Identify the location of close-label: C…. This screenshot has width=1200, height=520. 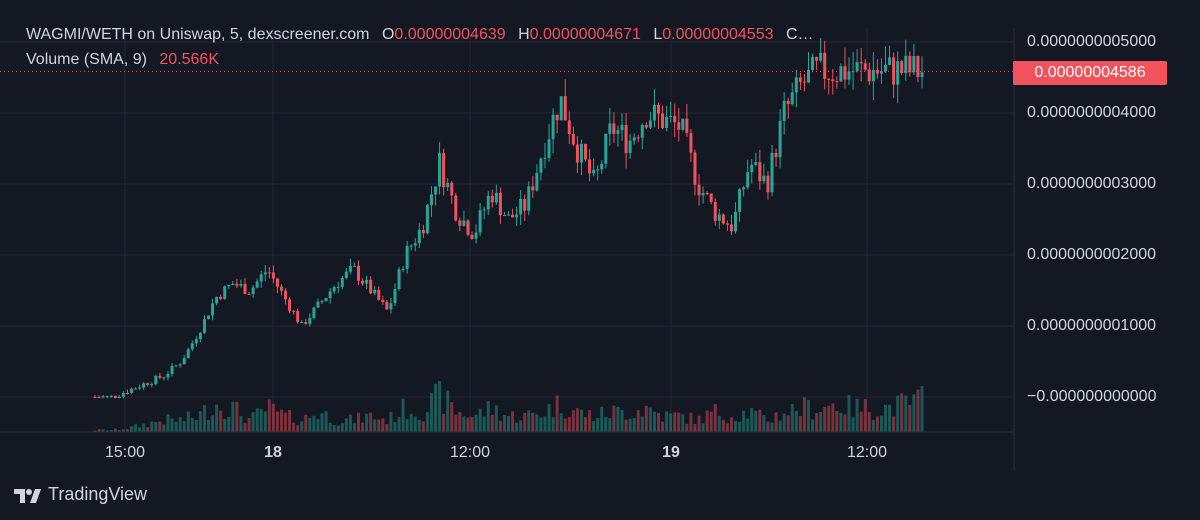
(799, 34).